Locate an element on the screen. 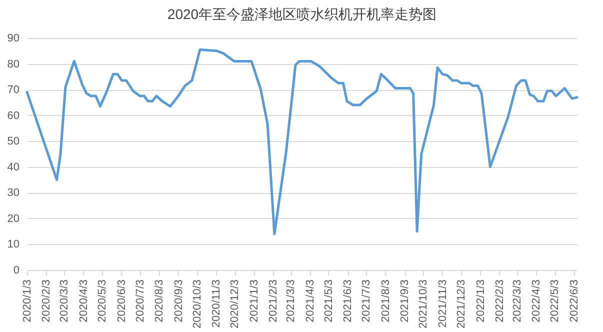 Image resolution: width=603 pixels, height=332 pixels. x-tick-label: 2022/5/3 is located at coordinates (555, 301).